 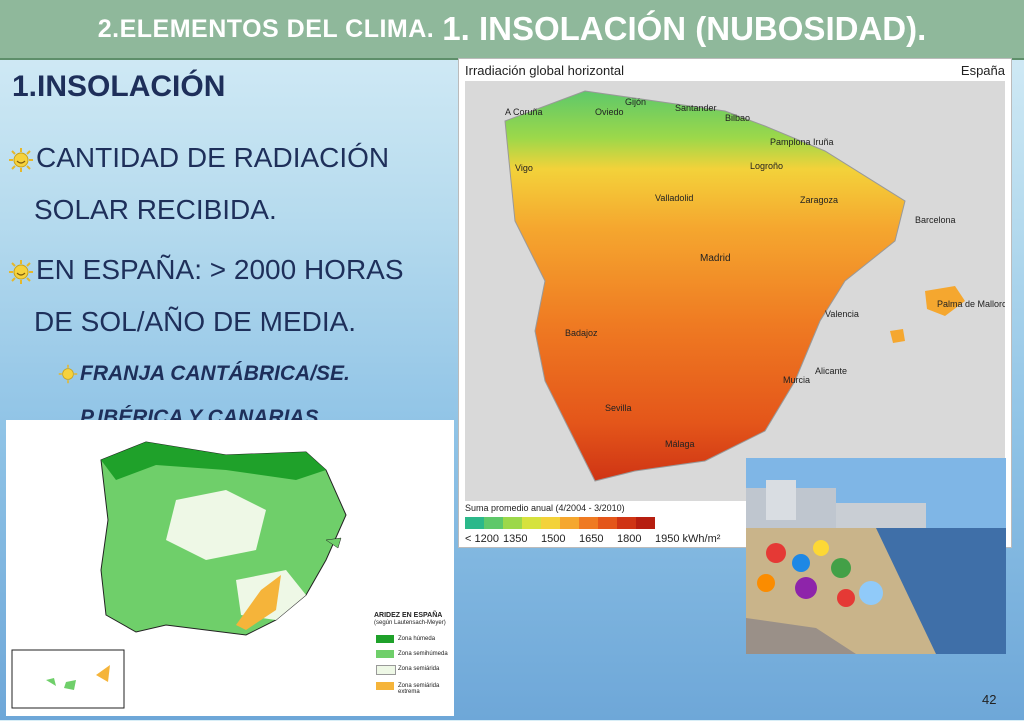 I want to click on zone-humeda-swatch, so click(x=385, y=639).